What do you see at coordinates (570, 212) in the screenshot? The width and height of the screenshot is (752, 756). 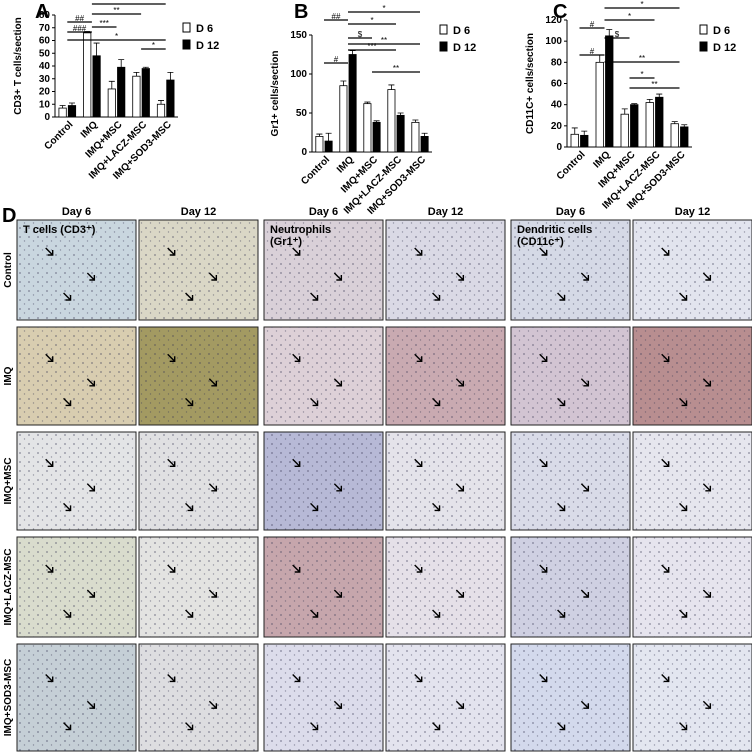 I see `column-header: Day 6` at bounding box center [570, 212].